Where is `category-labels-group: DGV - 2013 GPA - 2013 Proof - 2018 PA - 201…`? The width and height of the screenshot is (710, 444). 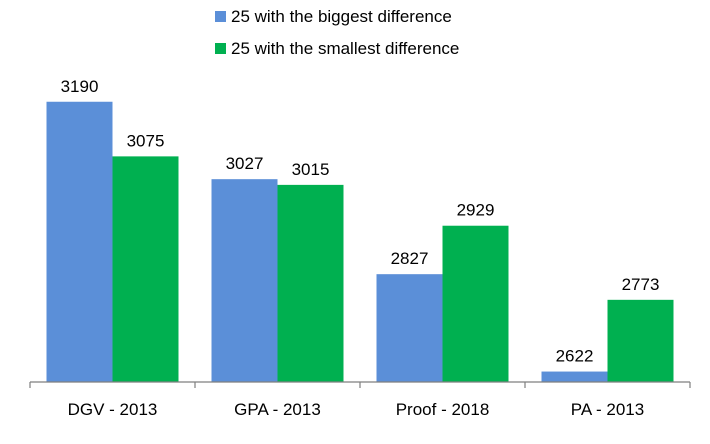
category-labels-group: DGV - 2013 GPA - 2013 Proof - 2018 PA - 201… is located at coordinates (356, 409).